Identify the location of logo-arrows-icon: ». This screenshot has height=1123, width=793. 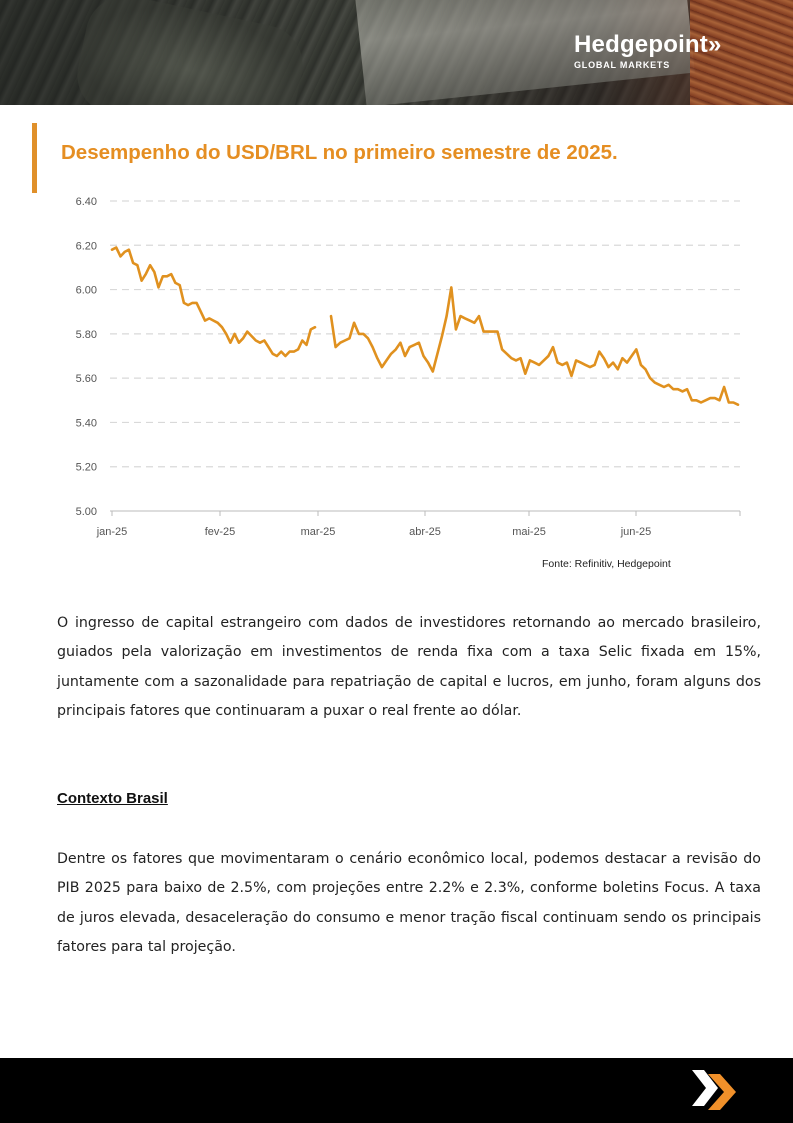
(715, 44).